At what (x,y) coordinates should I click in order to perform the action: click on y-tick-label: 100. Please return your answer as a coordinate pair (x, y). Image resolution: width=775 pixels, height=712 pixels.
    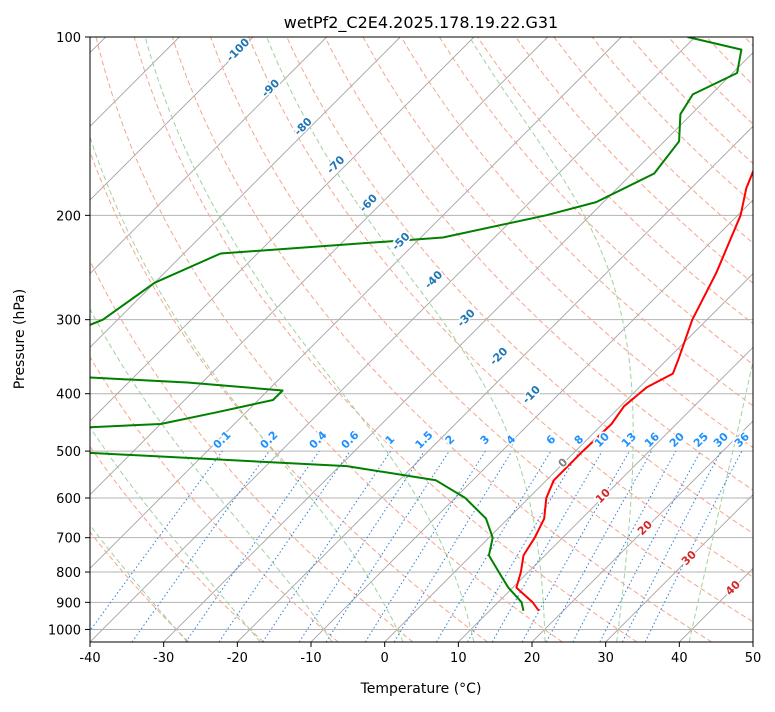
    Looking at the image, I should click on (68, 38).